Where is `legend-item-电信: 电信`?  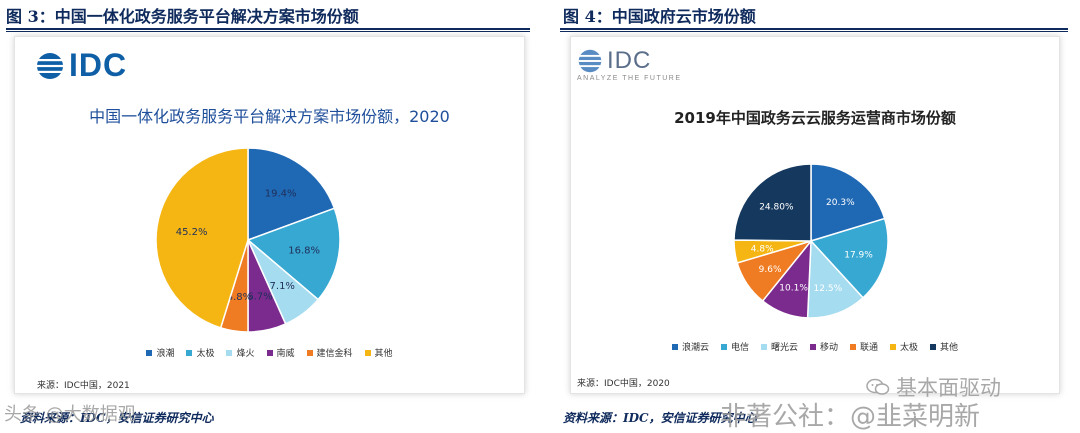 legend-item-电信: 电信 is located at coordinates (734, 346).